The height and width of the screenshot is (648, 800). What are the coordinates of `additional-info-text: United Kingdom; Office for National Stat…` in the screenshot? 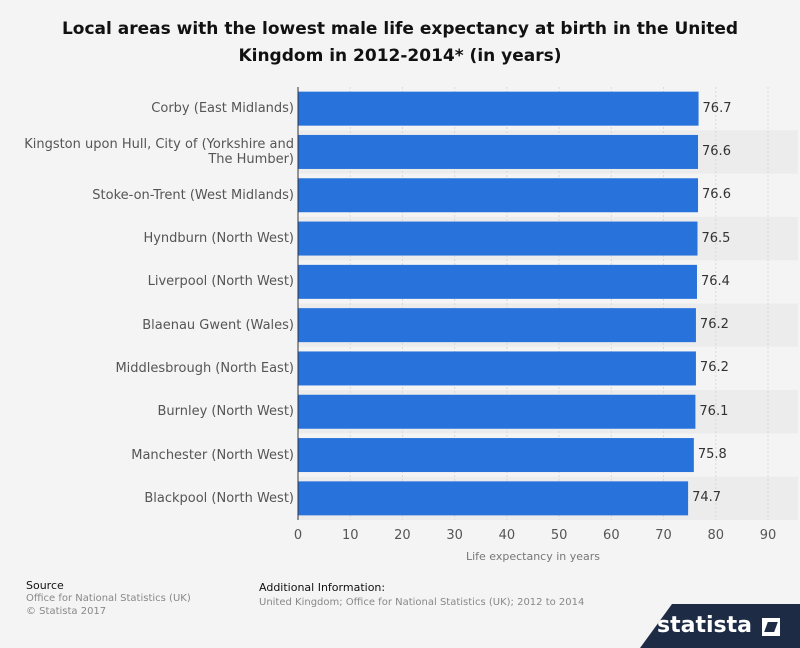 It's located at (422, 602).